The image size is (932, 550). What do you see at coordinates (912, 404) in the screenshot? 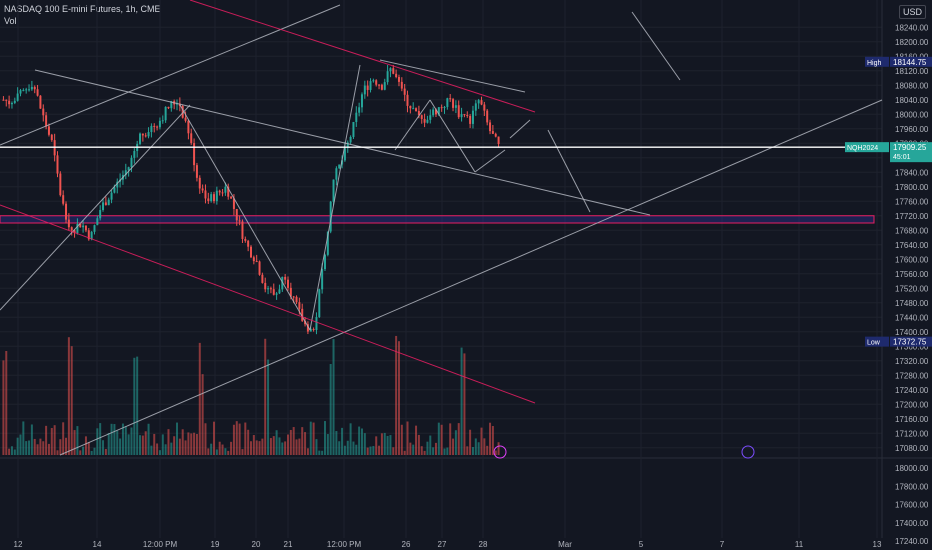
I see `price-tick-label: 17200.00` at bounding box center [912, 404].